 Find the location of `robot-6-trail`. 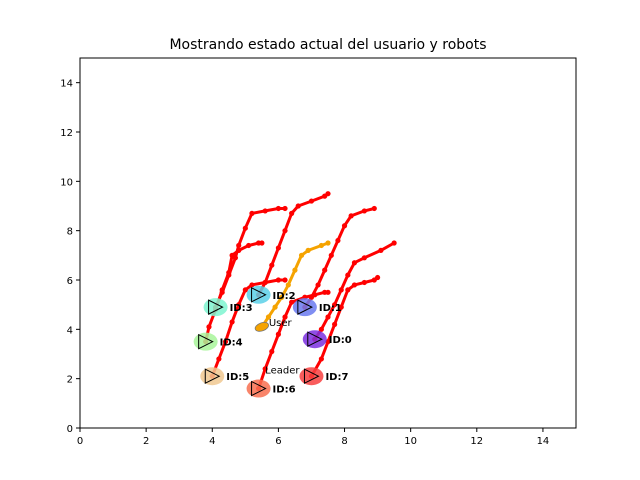

robot-6-trail is located at coordinates (292, 339).